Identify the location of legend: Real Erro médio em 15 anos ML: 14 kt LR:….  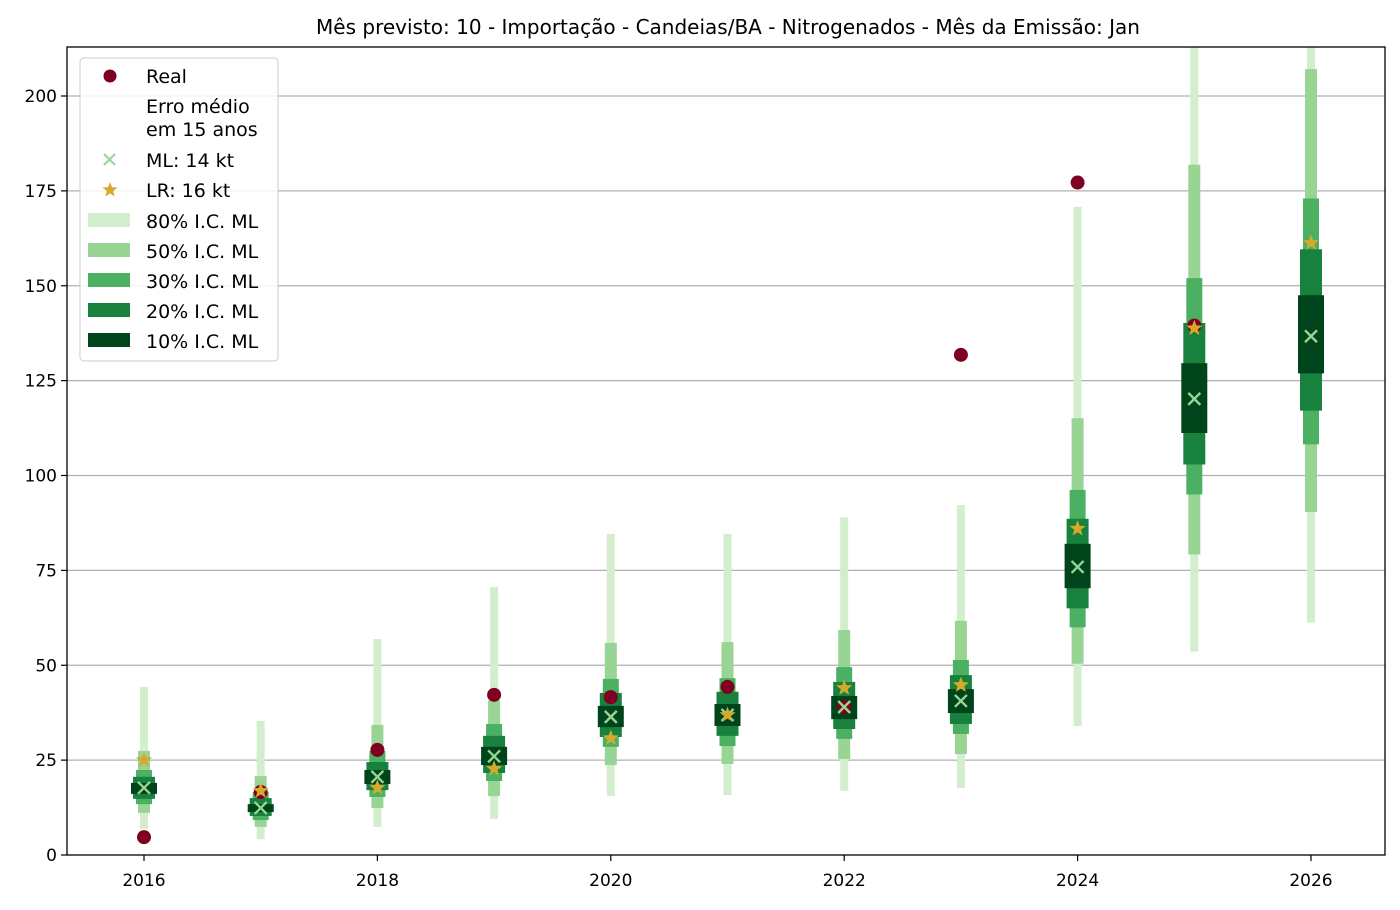
(179, 209).